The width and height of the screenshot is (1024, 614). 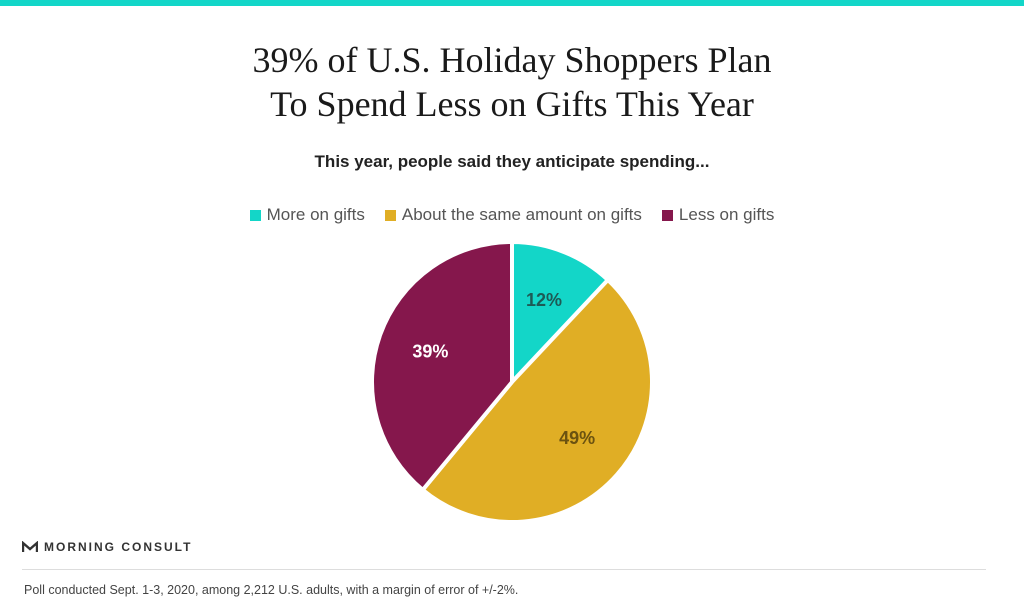 I want to click on brand-logo: MORNING CONSULT, so click(x=107, y=547).